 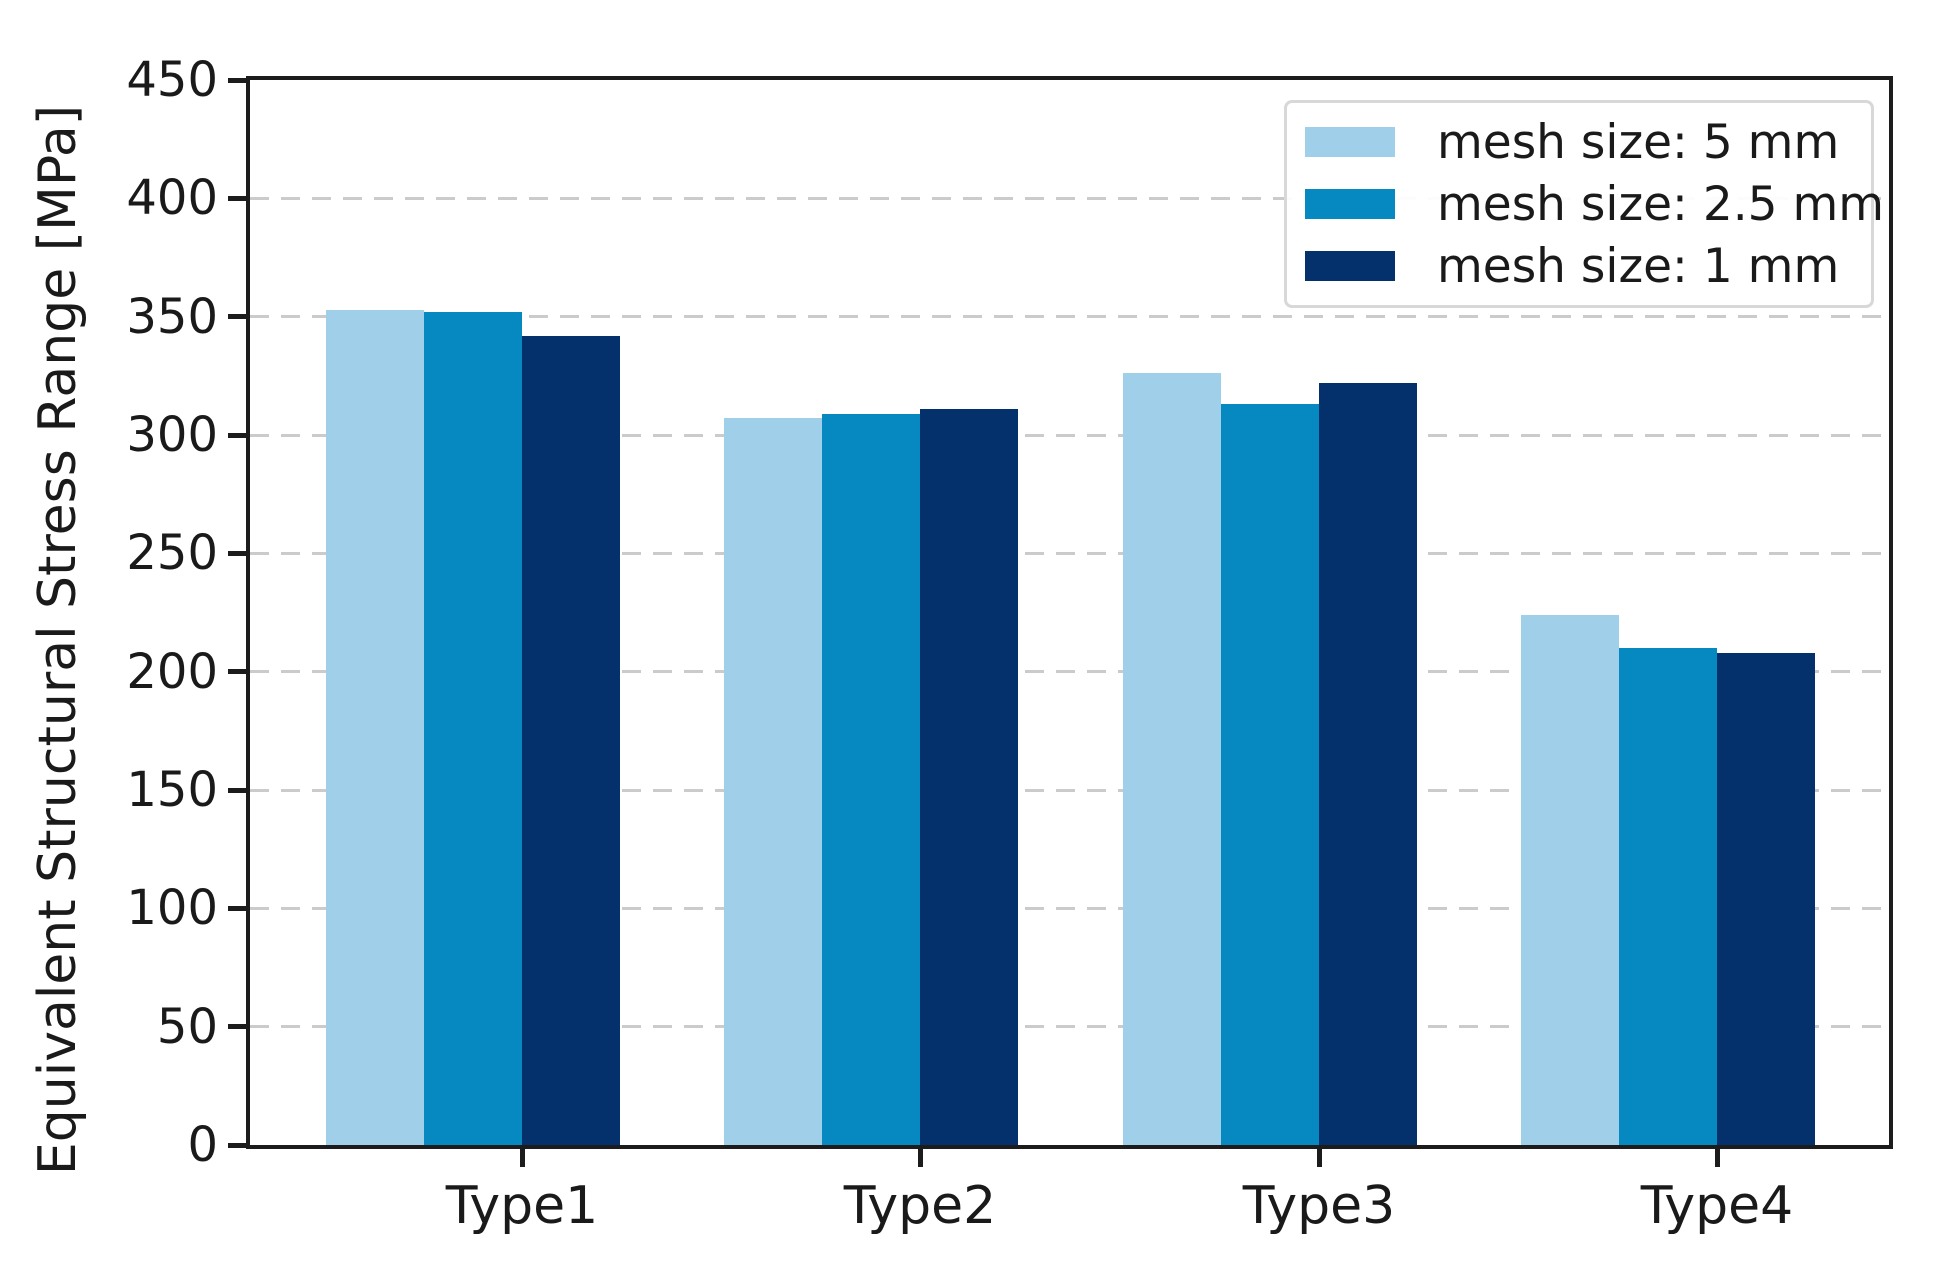 I want to click on bar-type2-series2, so click(x=871, y=779).